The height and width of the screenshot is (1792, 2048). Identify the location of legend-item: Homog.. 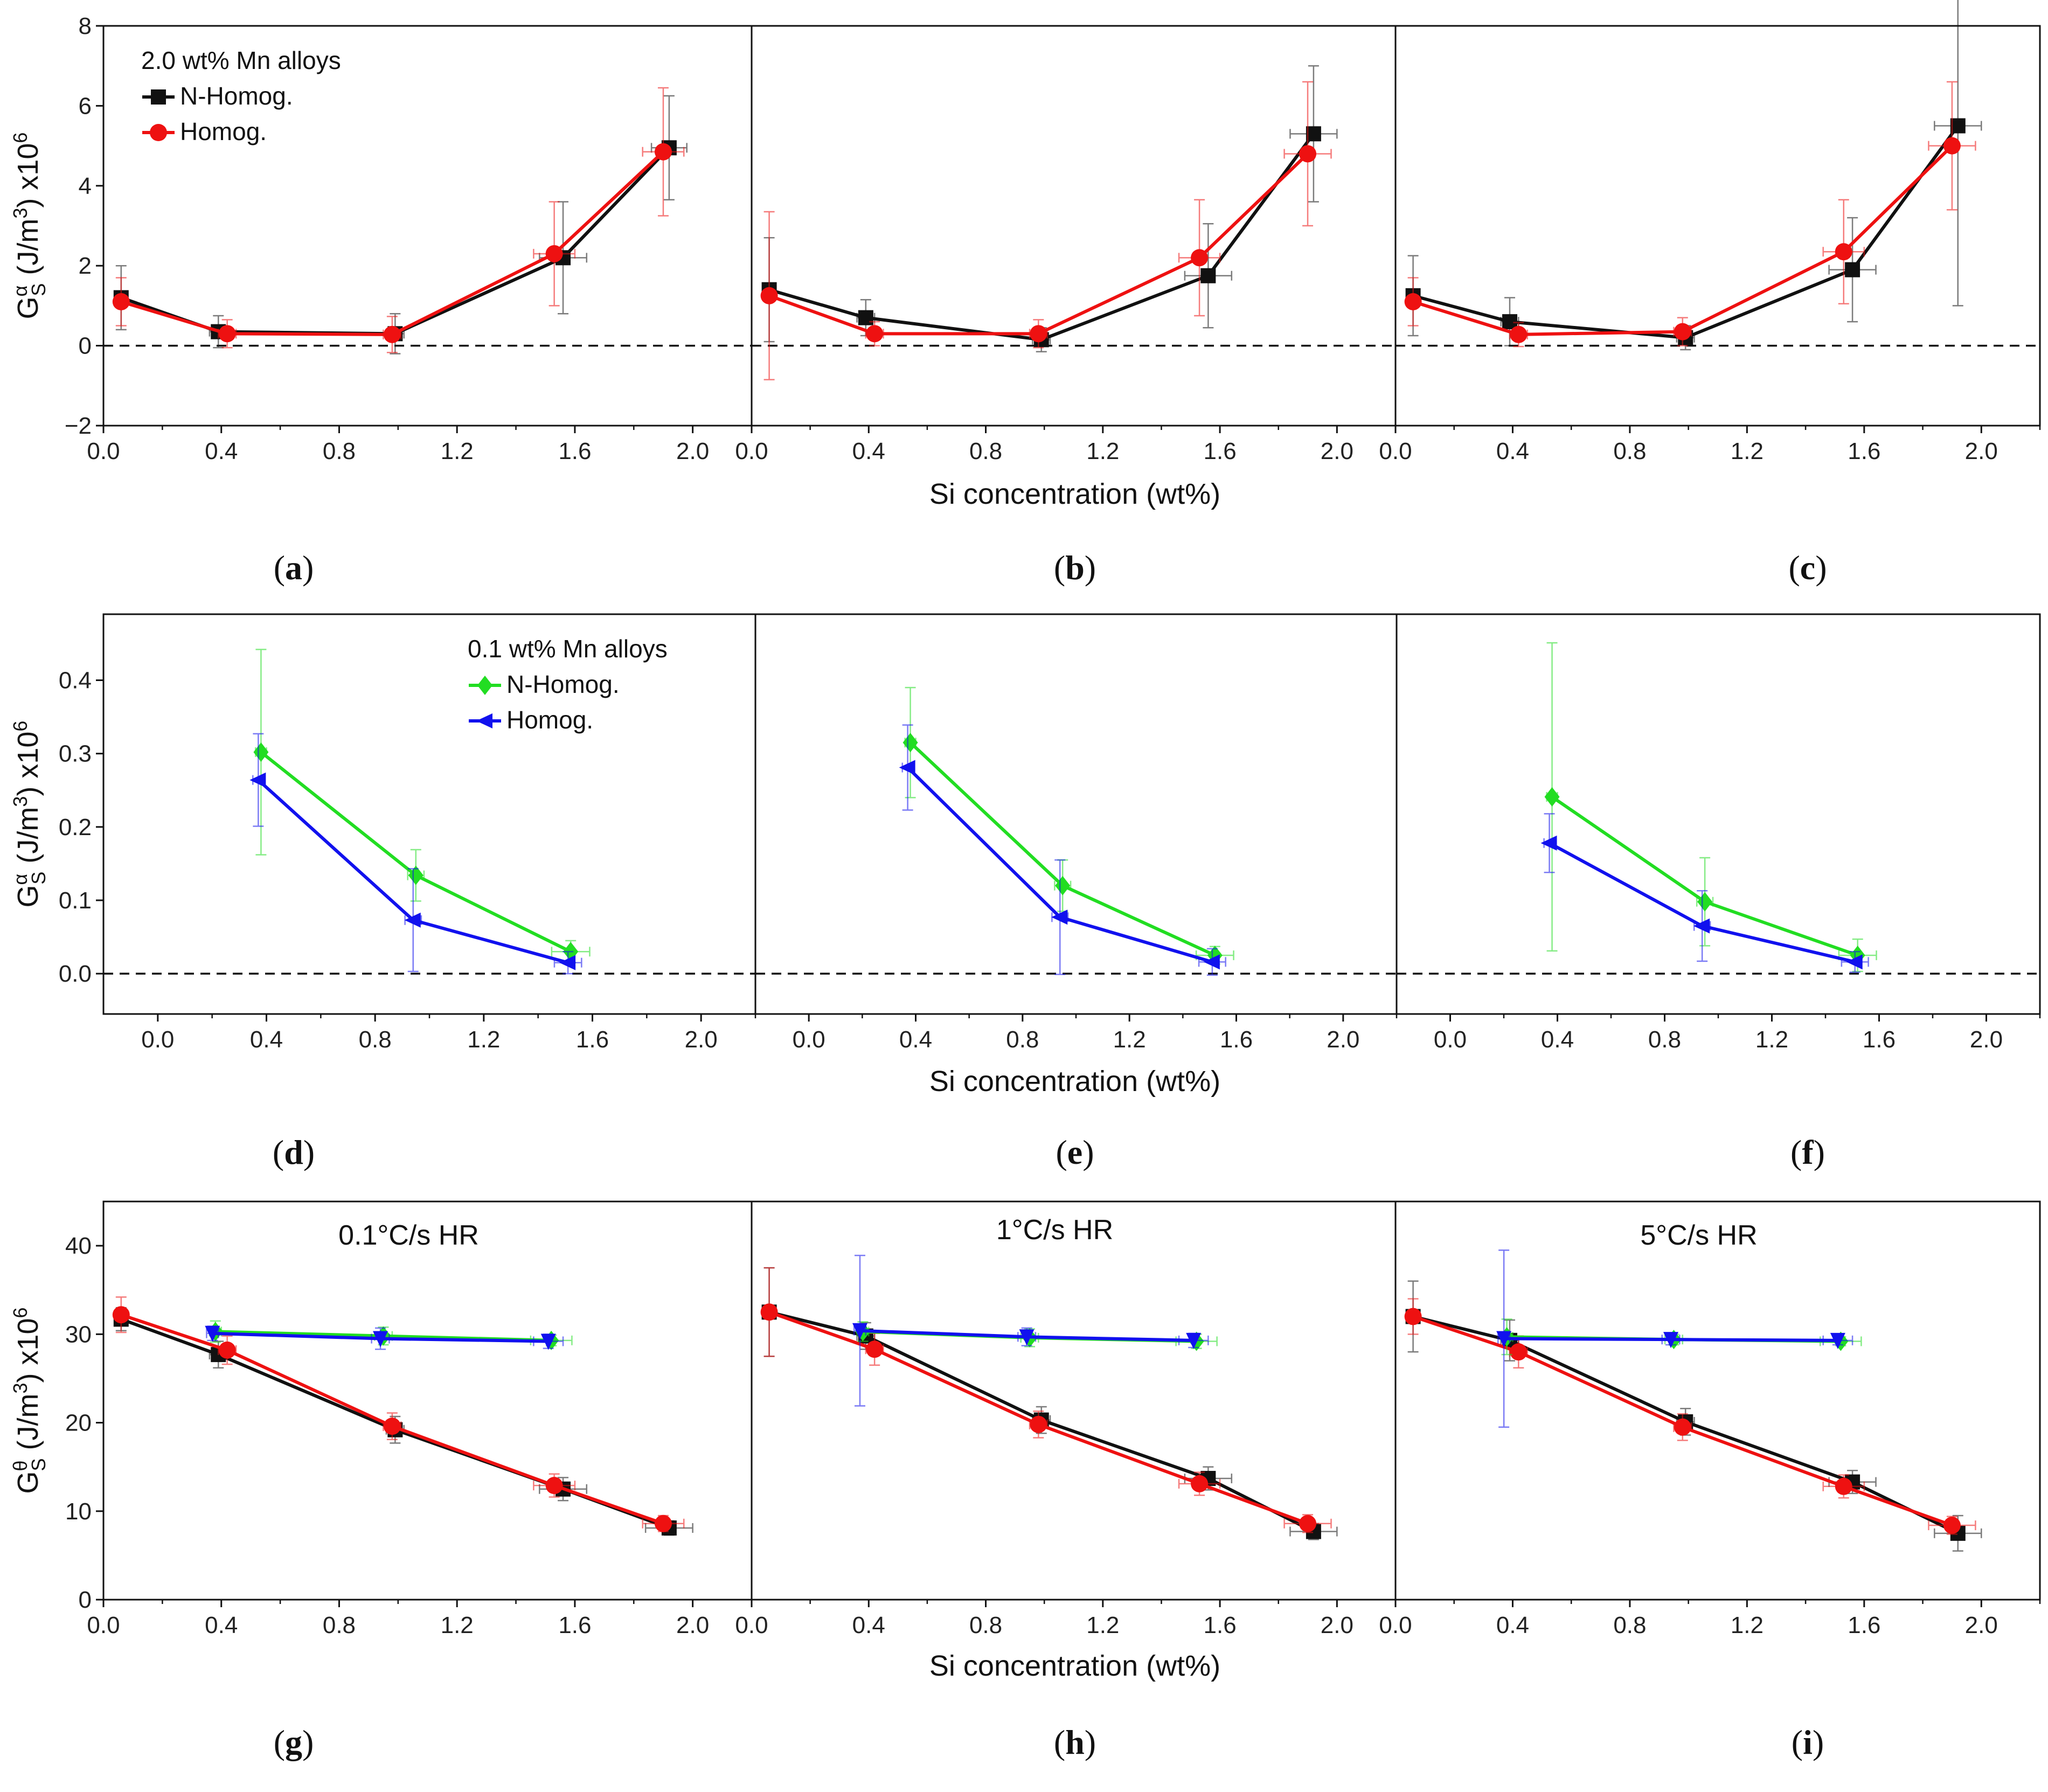
(204, 131).